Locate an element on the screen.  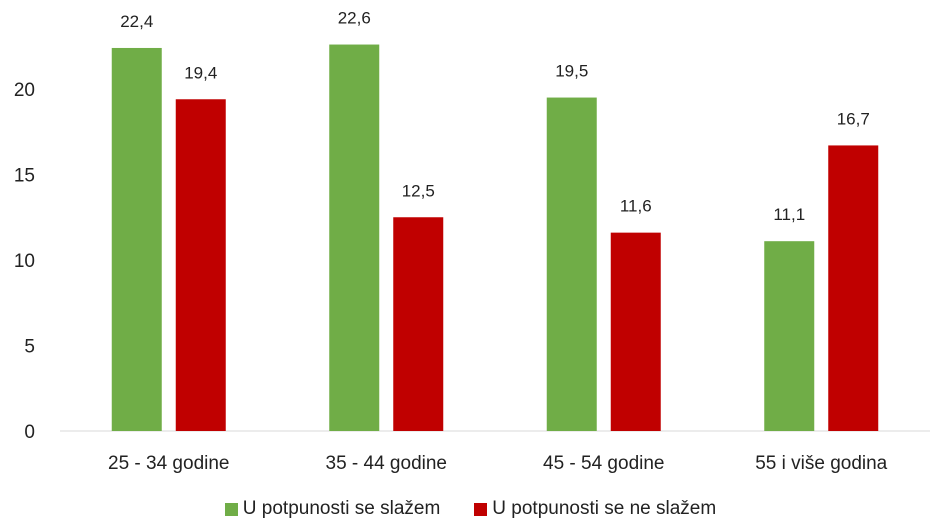
legend-item-series-2: U potpunosti se ne slažem is located at coordinates (595, 509).